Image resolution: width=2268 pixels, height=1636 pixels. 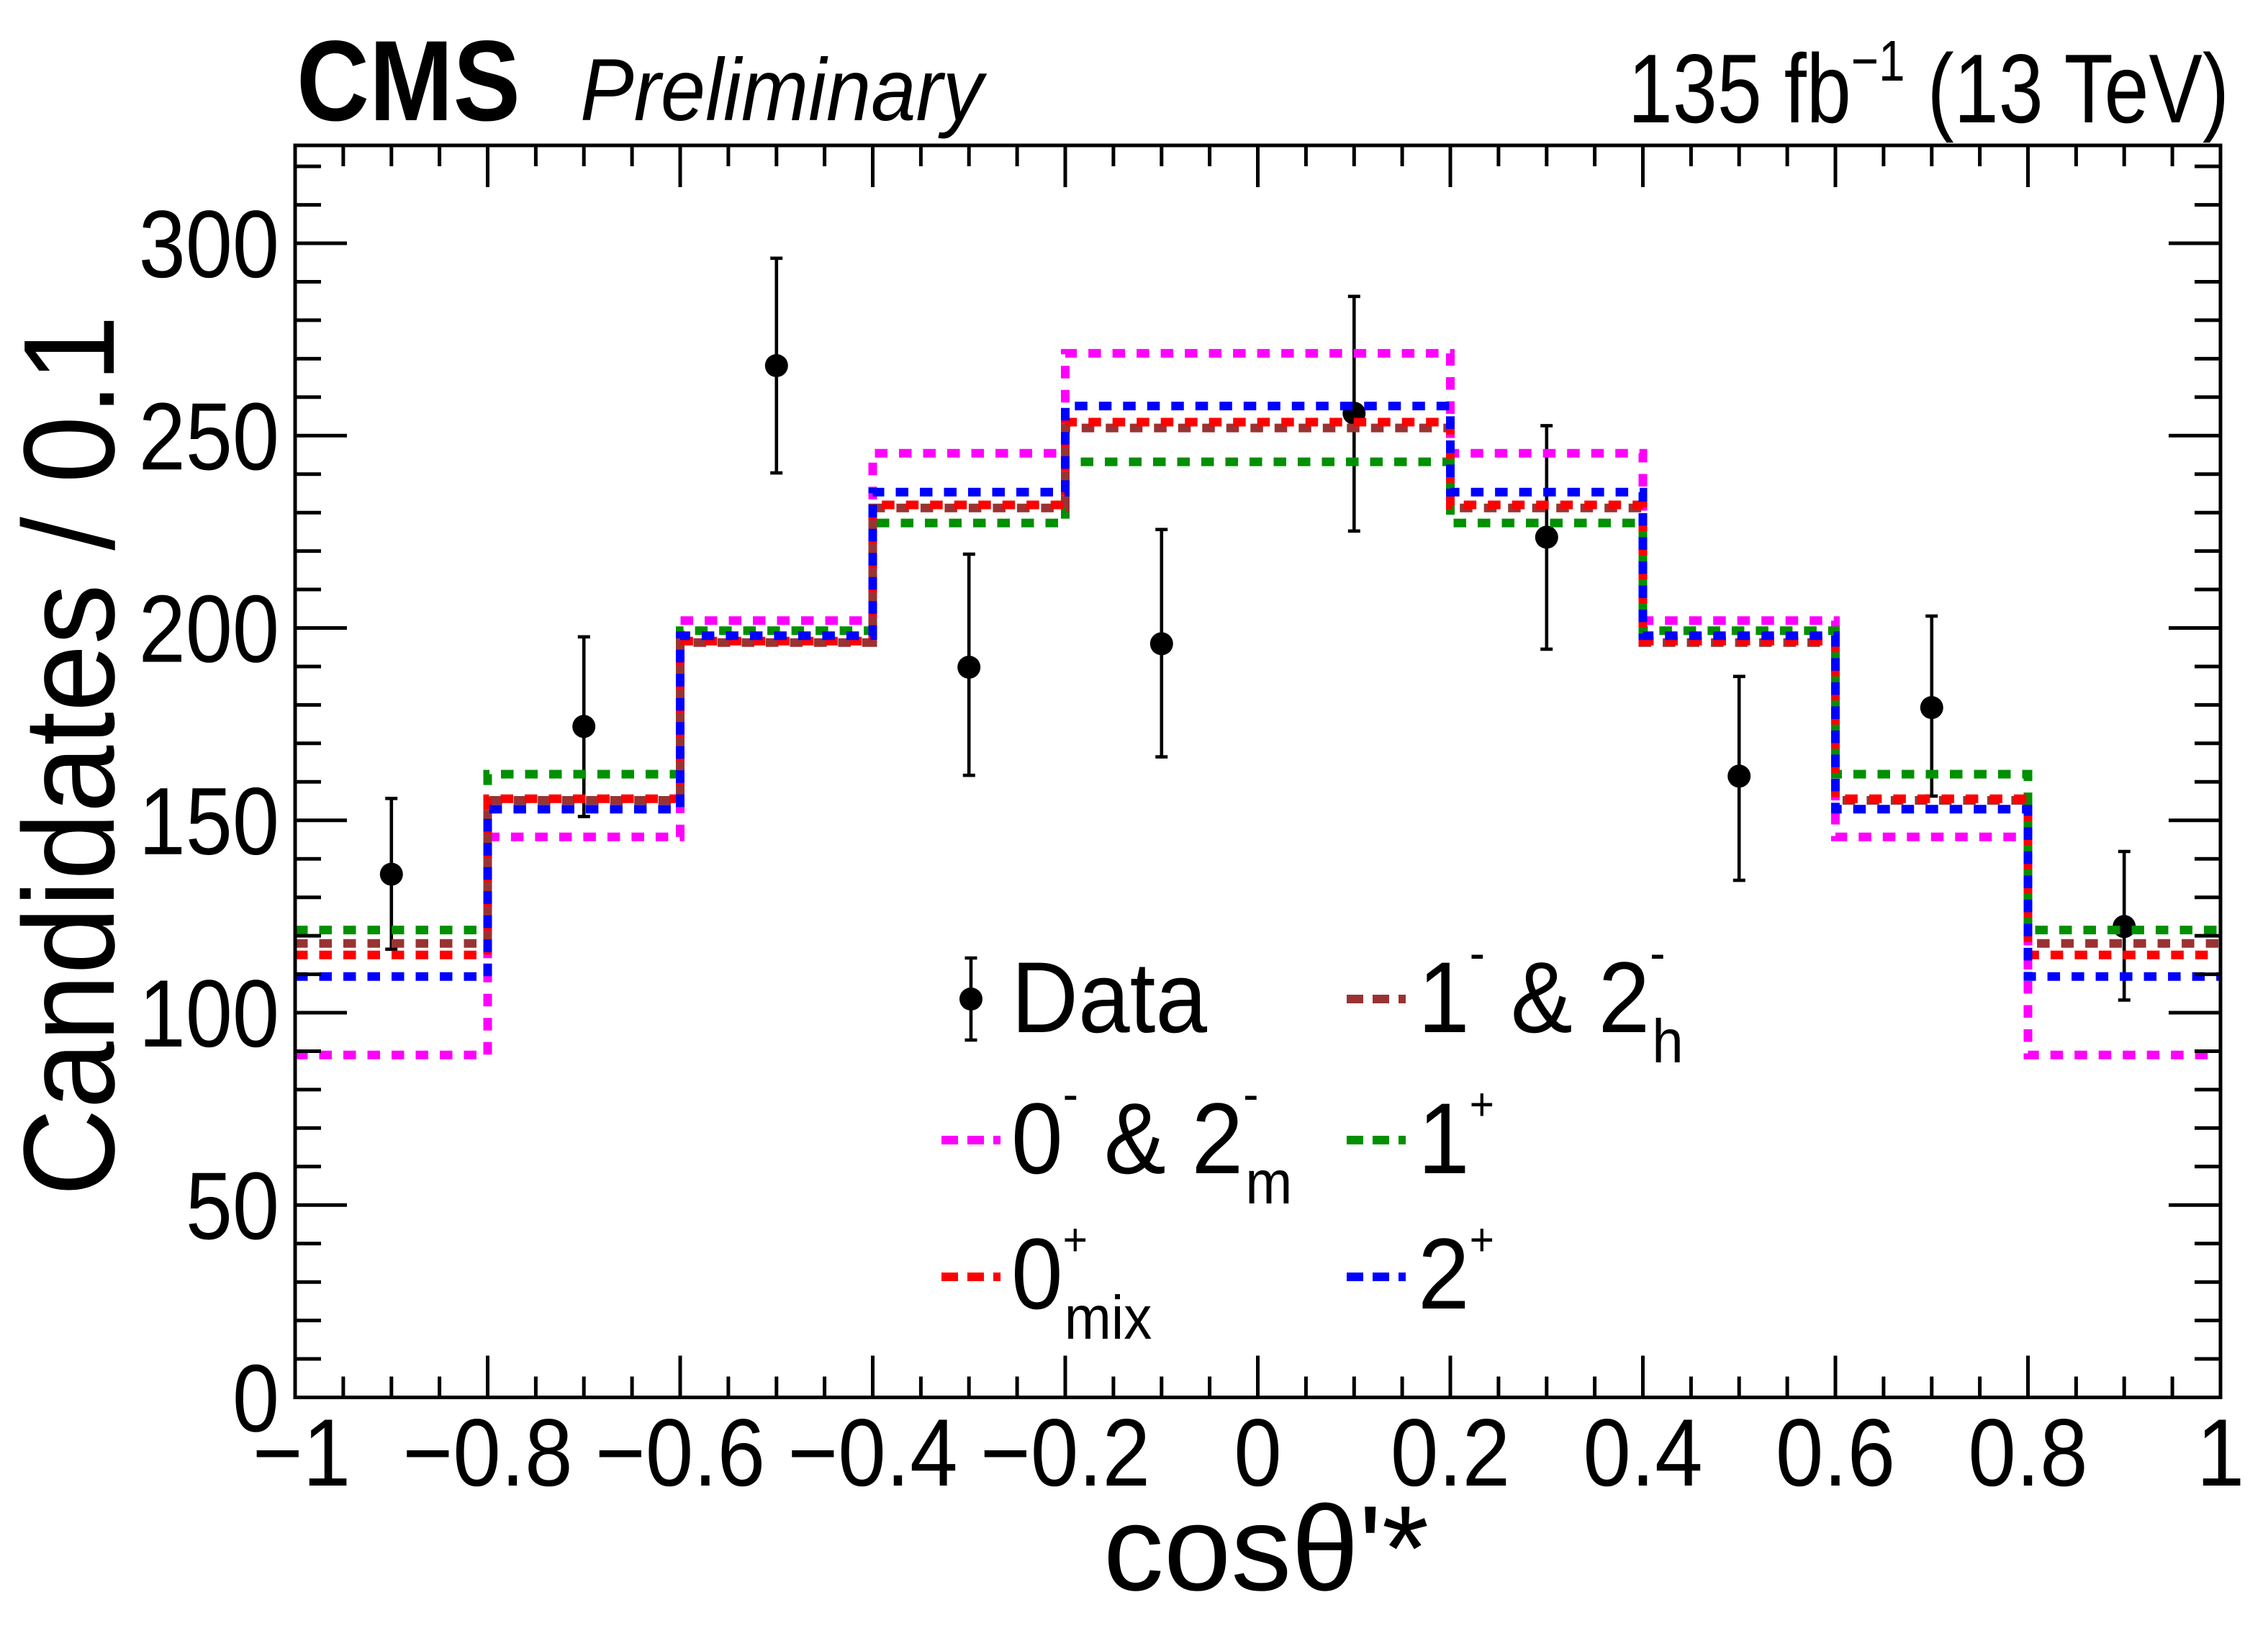 What do you see at coordinates (209, 436) in the screenshot?
I see `svg-text: 250` at bounding box center [209, 436].